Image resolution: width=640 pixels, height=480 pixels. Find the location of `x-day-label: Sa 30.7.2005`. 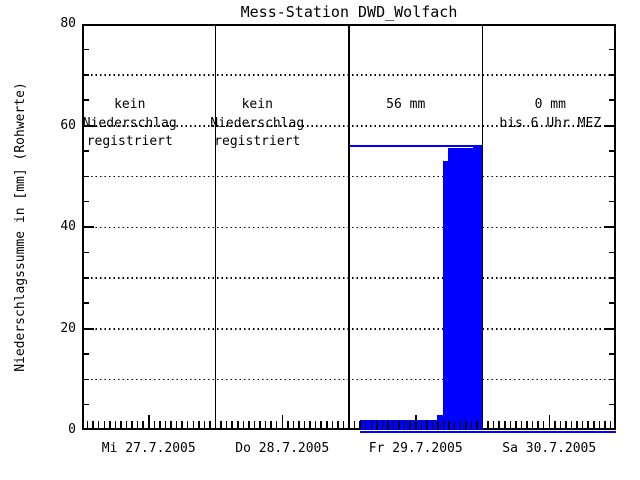

x-day-label: Sa 30.7.2005 is located at coordinates (549, 448).